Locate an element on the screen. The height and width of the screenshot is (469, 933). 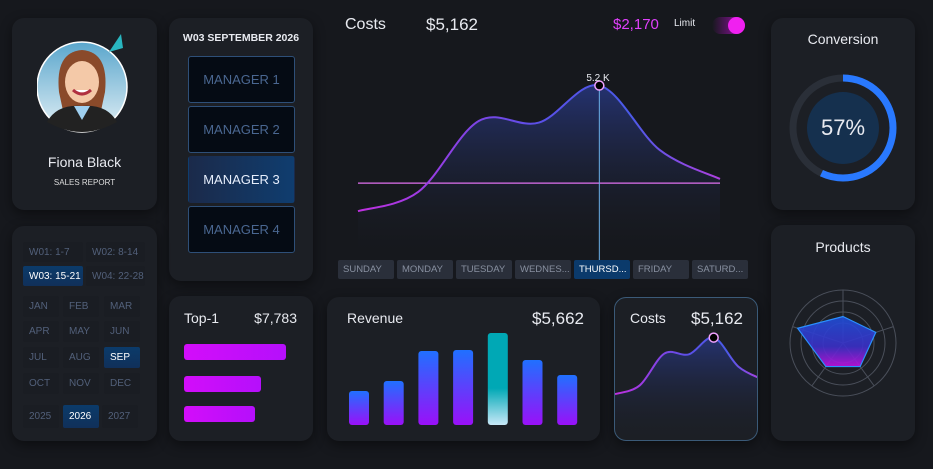
month-may-button: MAY is located at coordinates (81, 331).